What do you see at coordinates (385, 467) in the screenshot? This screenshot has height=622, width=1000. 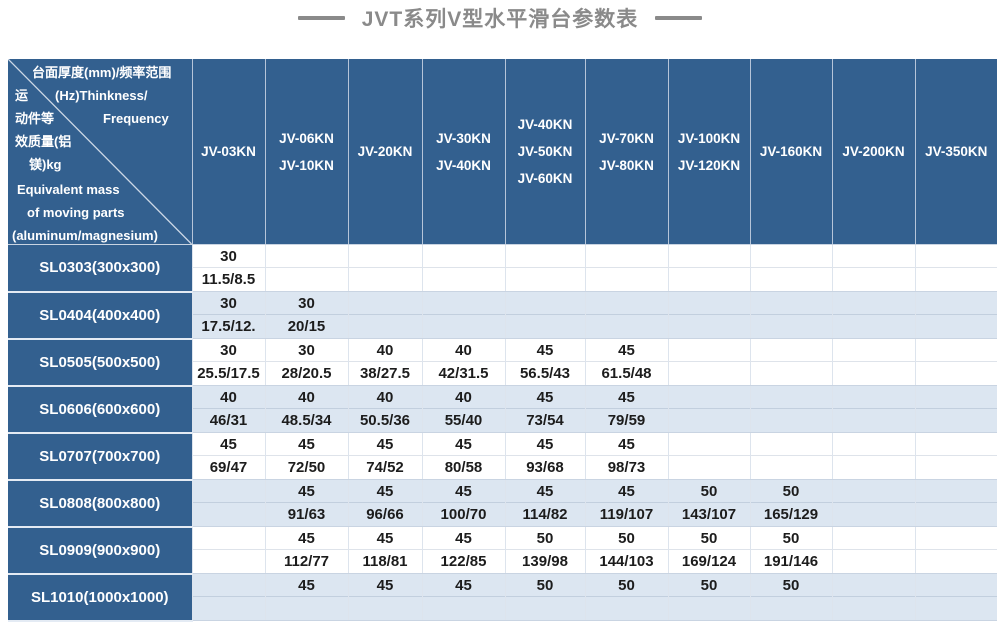 I see `frequency-range-value: 74/52` at bounding box center [385, 467].